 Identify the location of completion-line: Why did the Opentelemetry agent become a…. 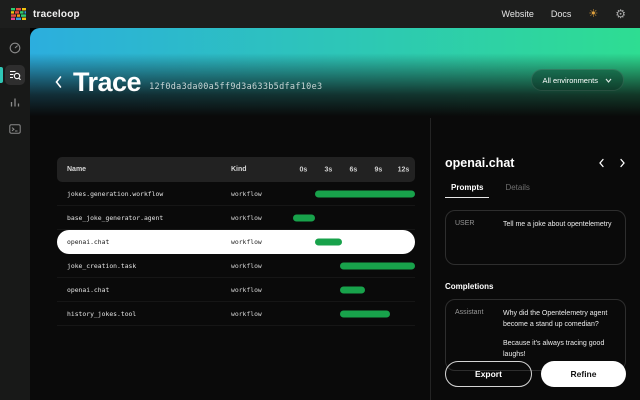
(555, 319).